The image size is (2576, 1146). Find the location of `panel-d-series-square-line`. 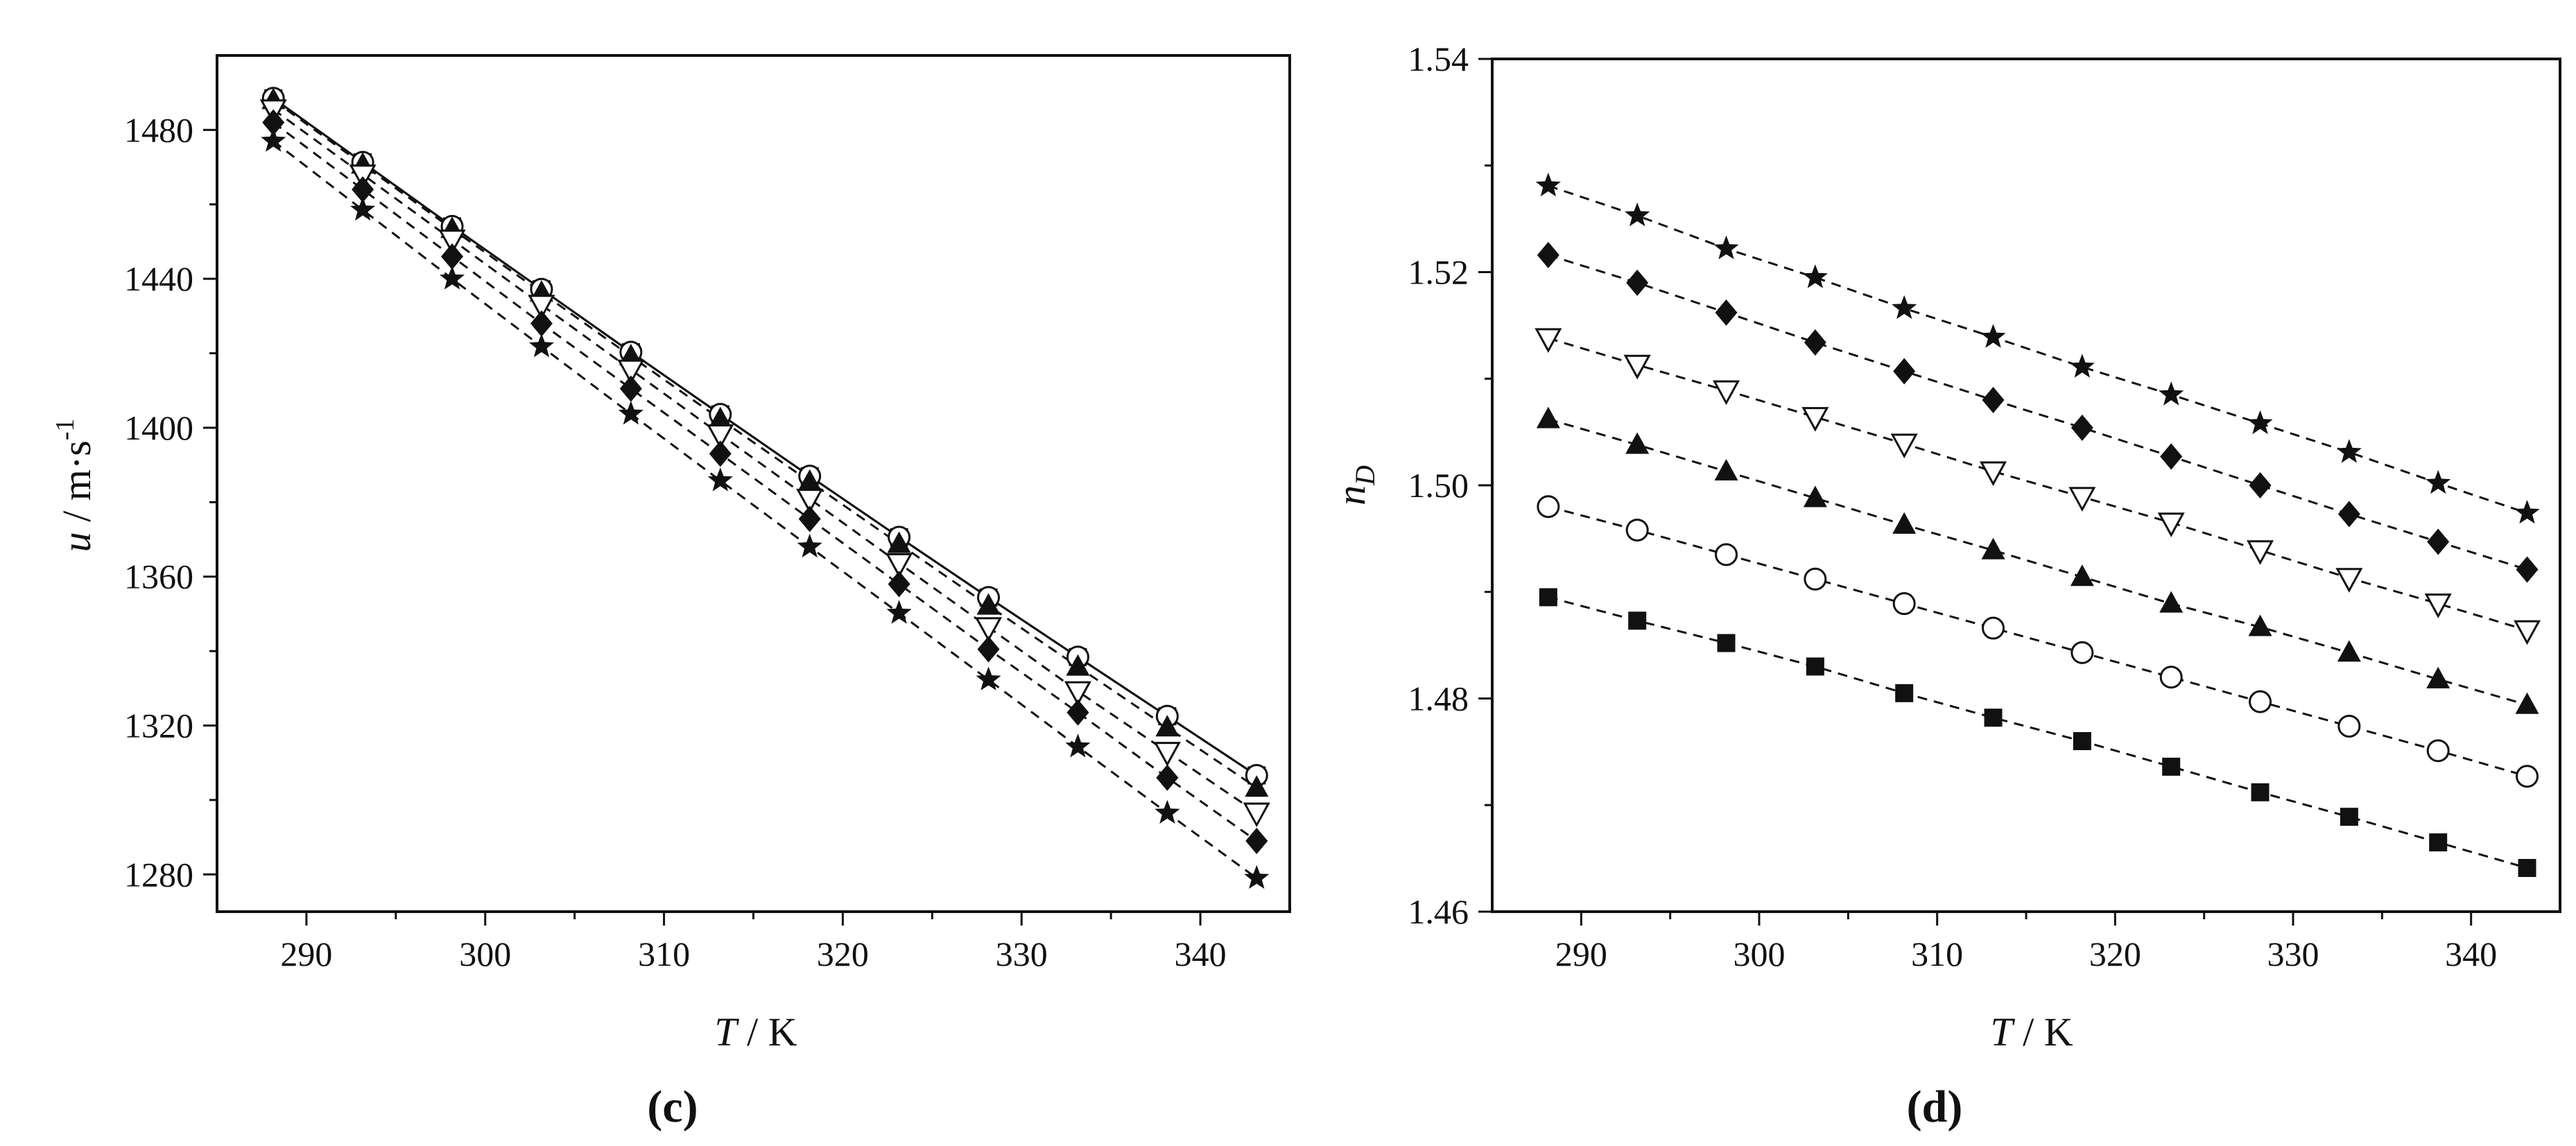

panel-d-series-square-line is located at coordinates (2037, 733).